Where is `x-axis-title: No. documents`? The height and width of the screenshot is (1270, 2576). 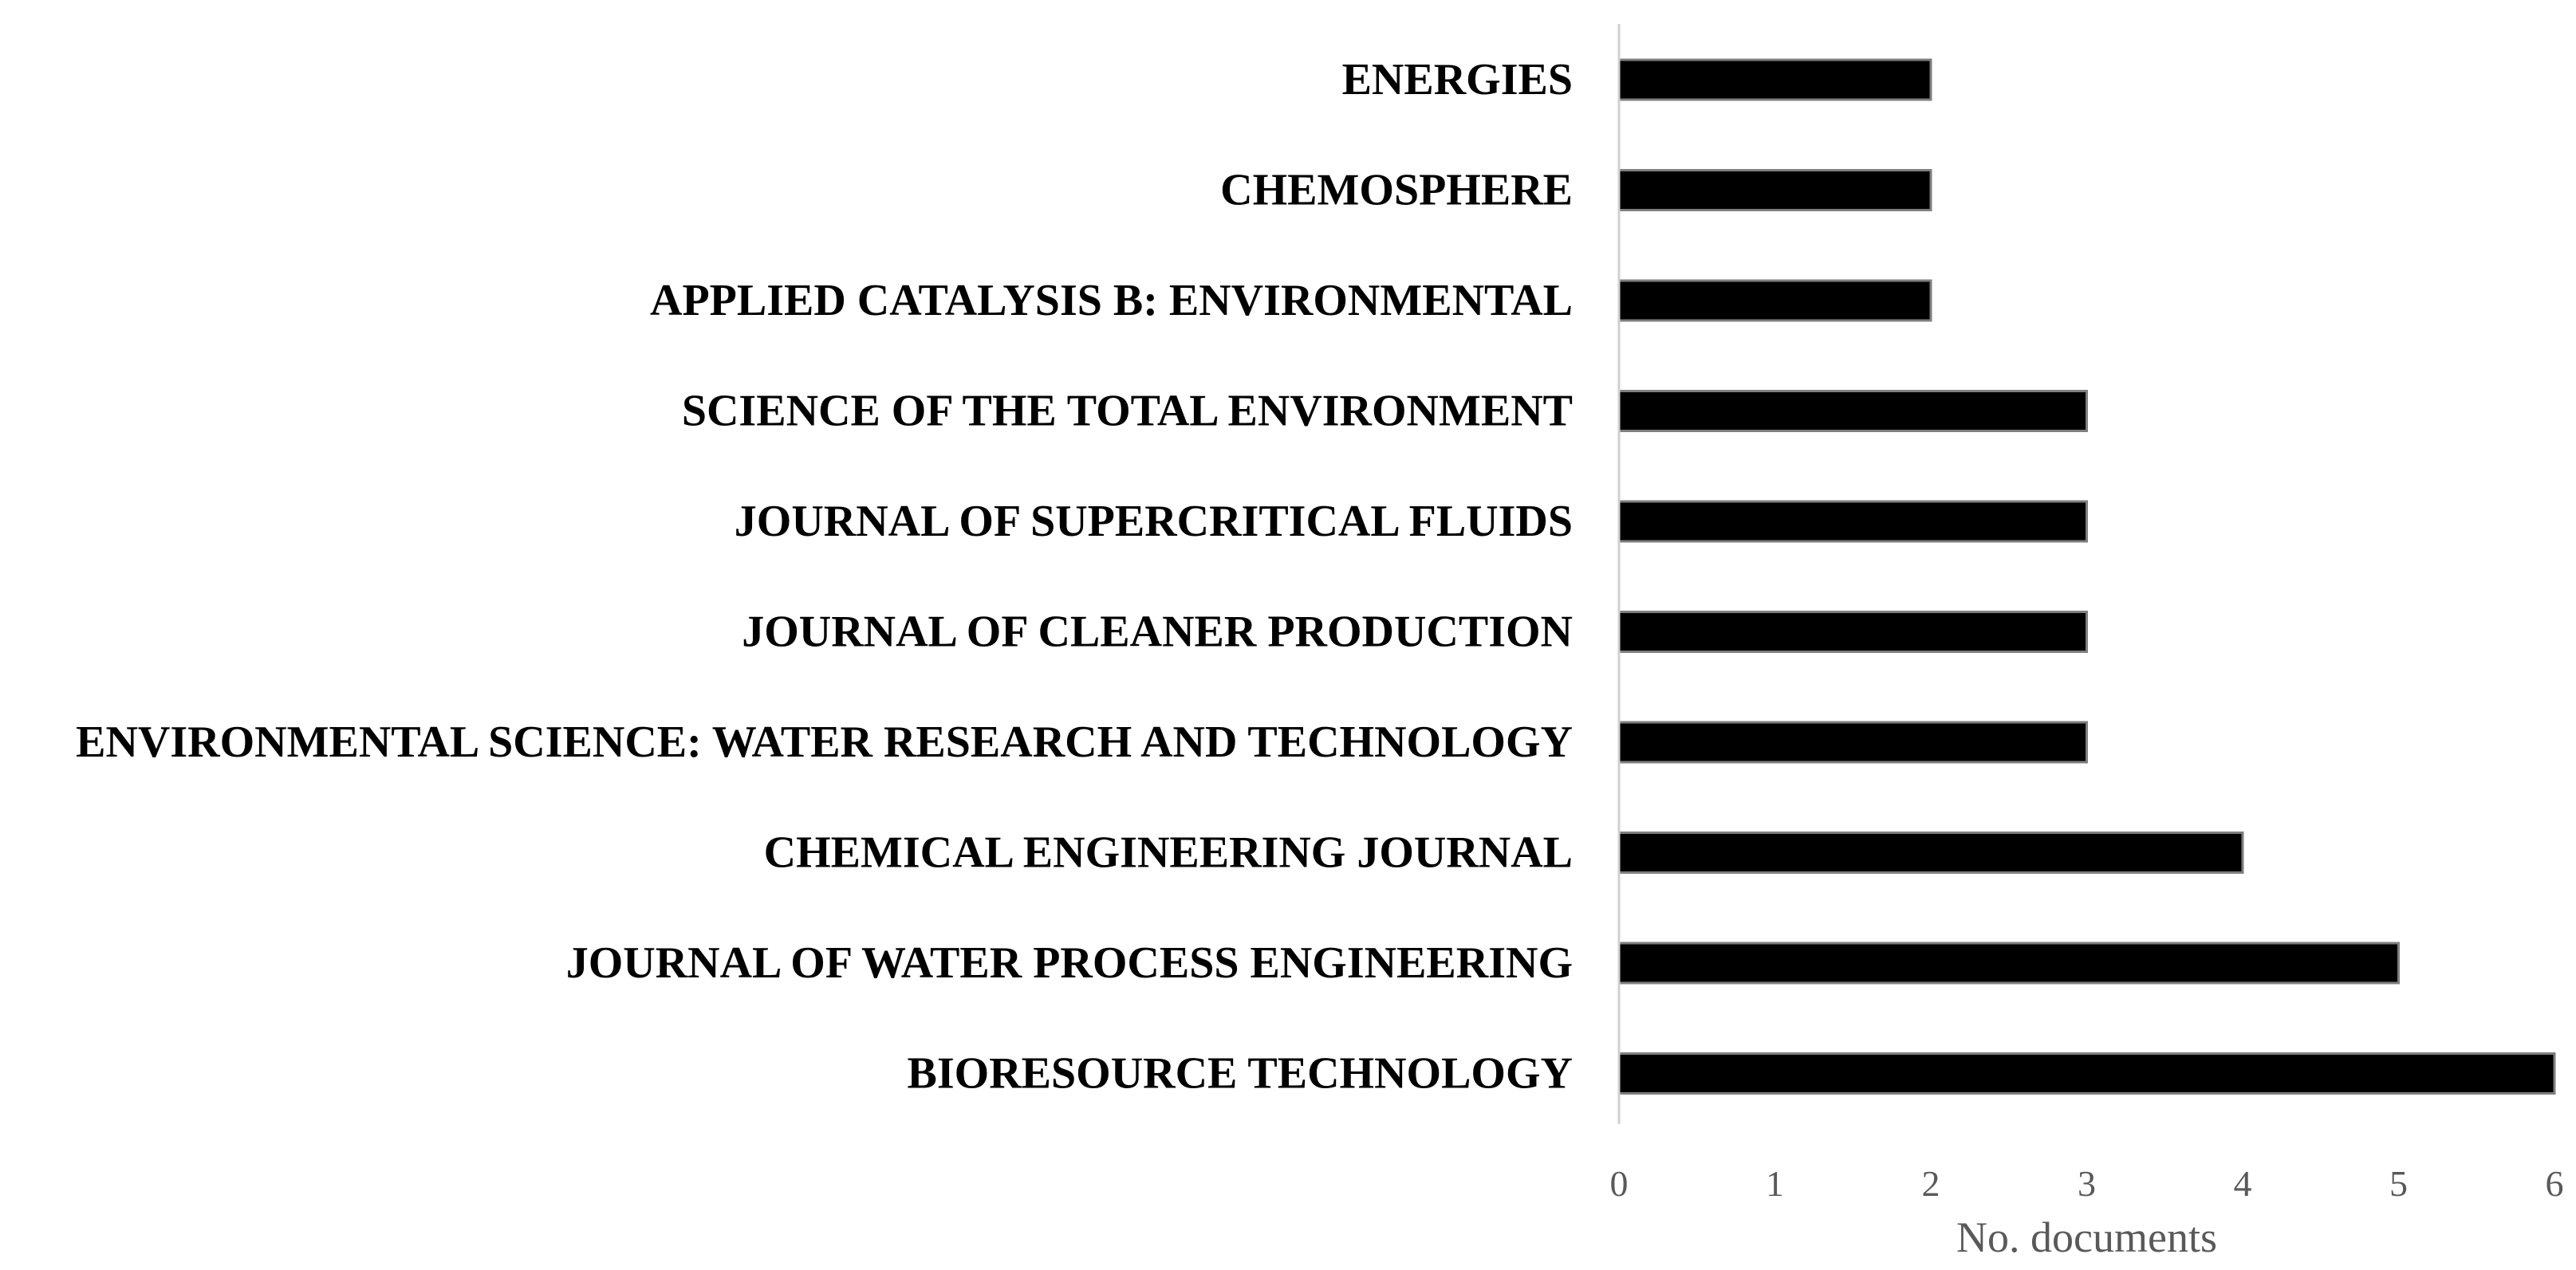
x-axis-title: No. documents is located at coordinates (2086, 1237).